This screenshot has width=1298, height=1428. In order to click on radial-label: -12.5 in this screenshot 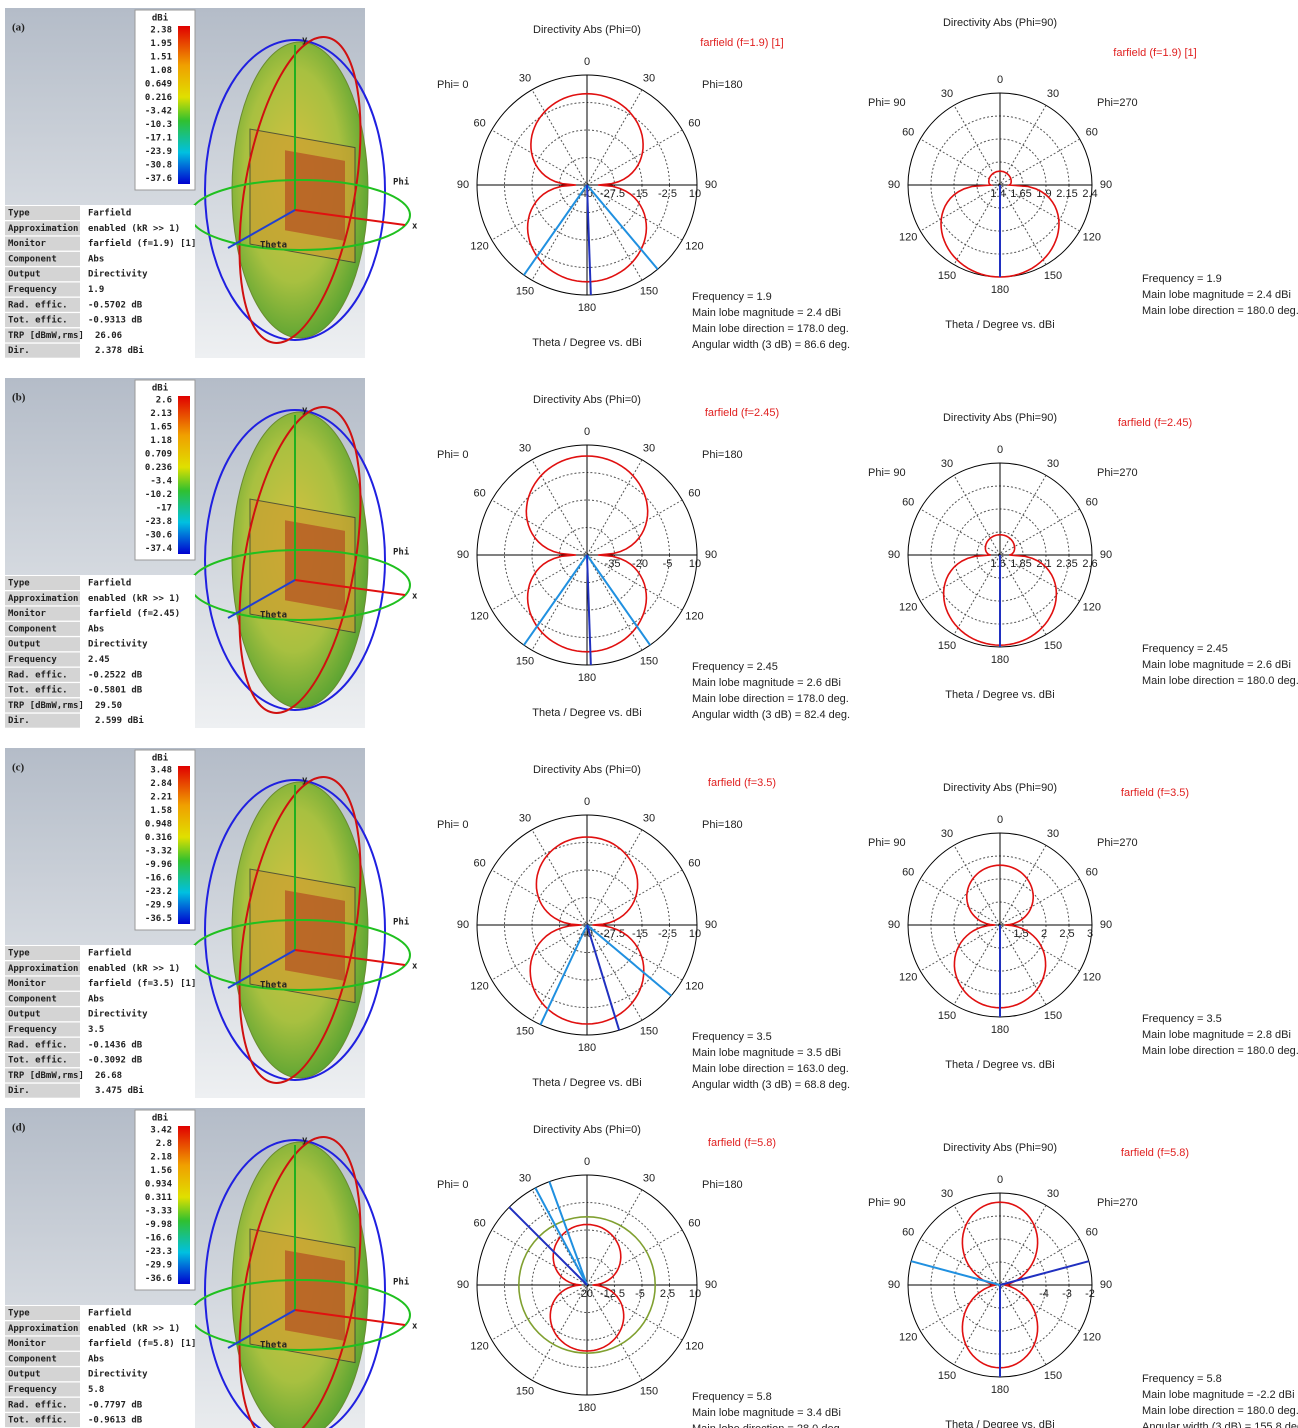, I will do `click(612, 1294)`.